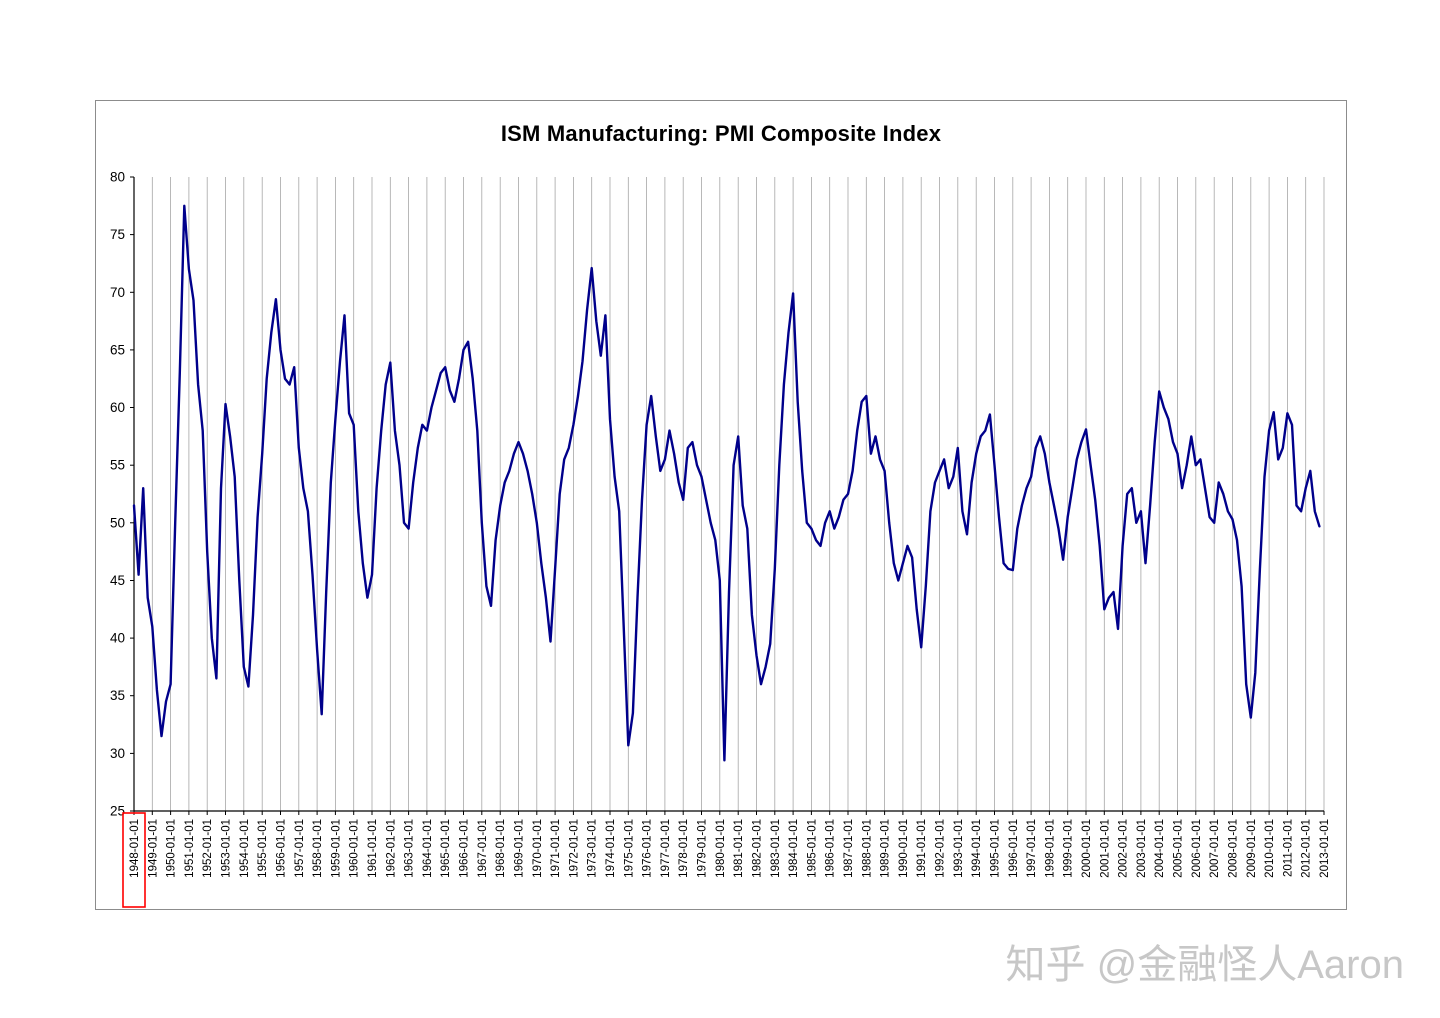 The width and height of the screenshot is (1440, 1018). Describe the element at coordinates (117, 465) in the screenshot. I see `svg-text: 55` at that location.